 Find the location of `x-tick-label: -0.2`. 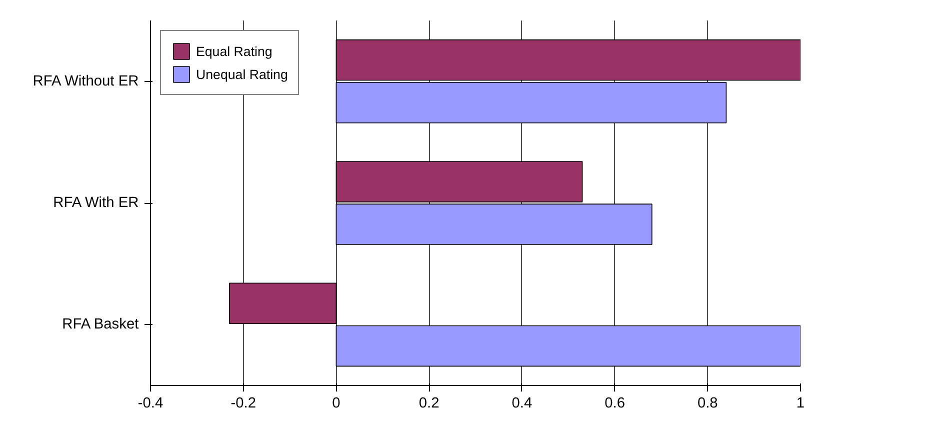

x-tick-label: -0.2 is located at coordinates (243, 404).